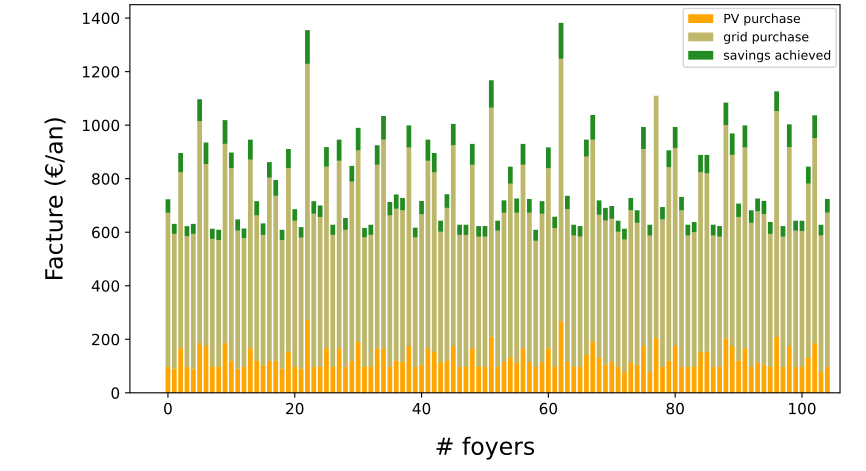  I want to click on legend-label: grid purchase, so click(766, 38).